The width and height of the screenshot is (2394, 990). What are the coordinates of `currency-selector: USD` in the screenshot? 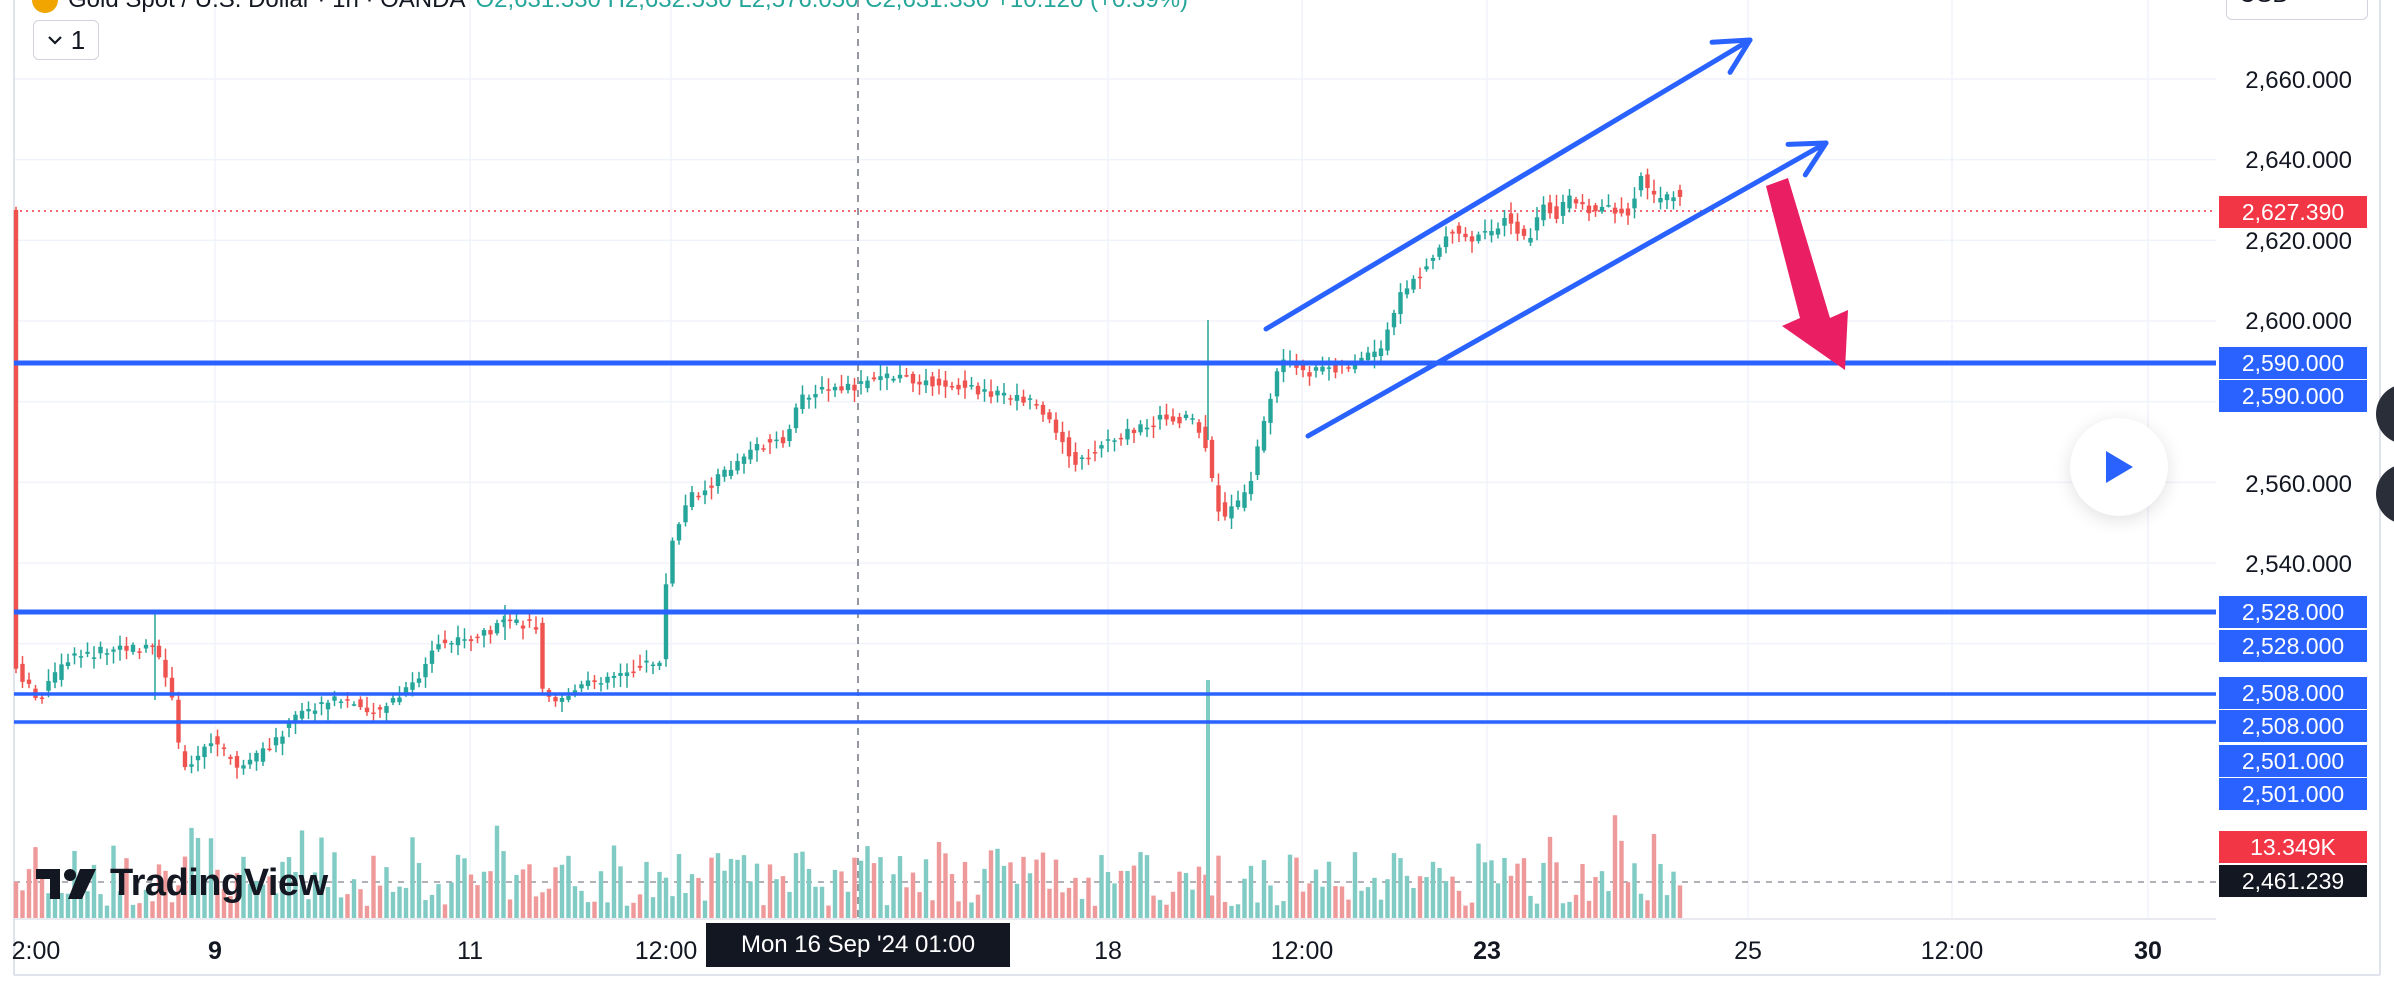 It's located at (2297, 10).